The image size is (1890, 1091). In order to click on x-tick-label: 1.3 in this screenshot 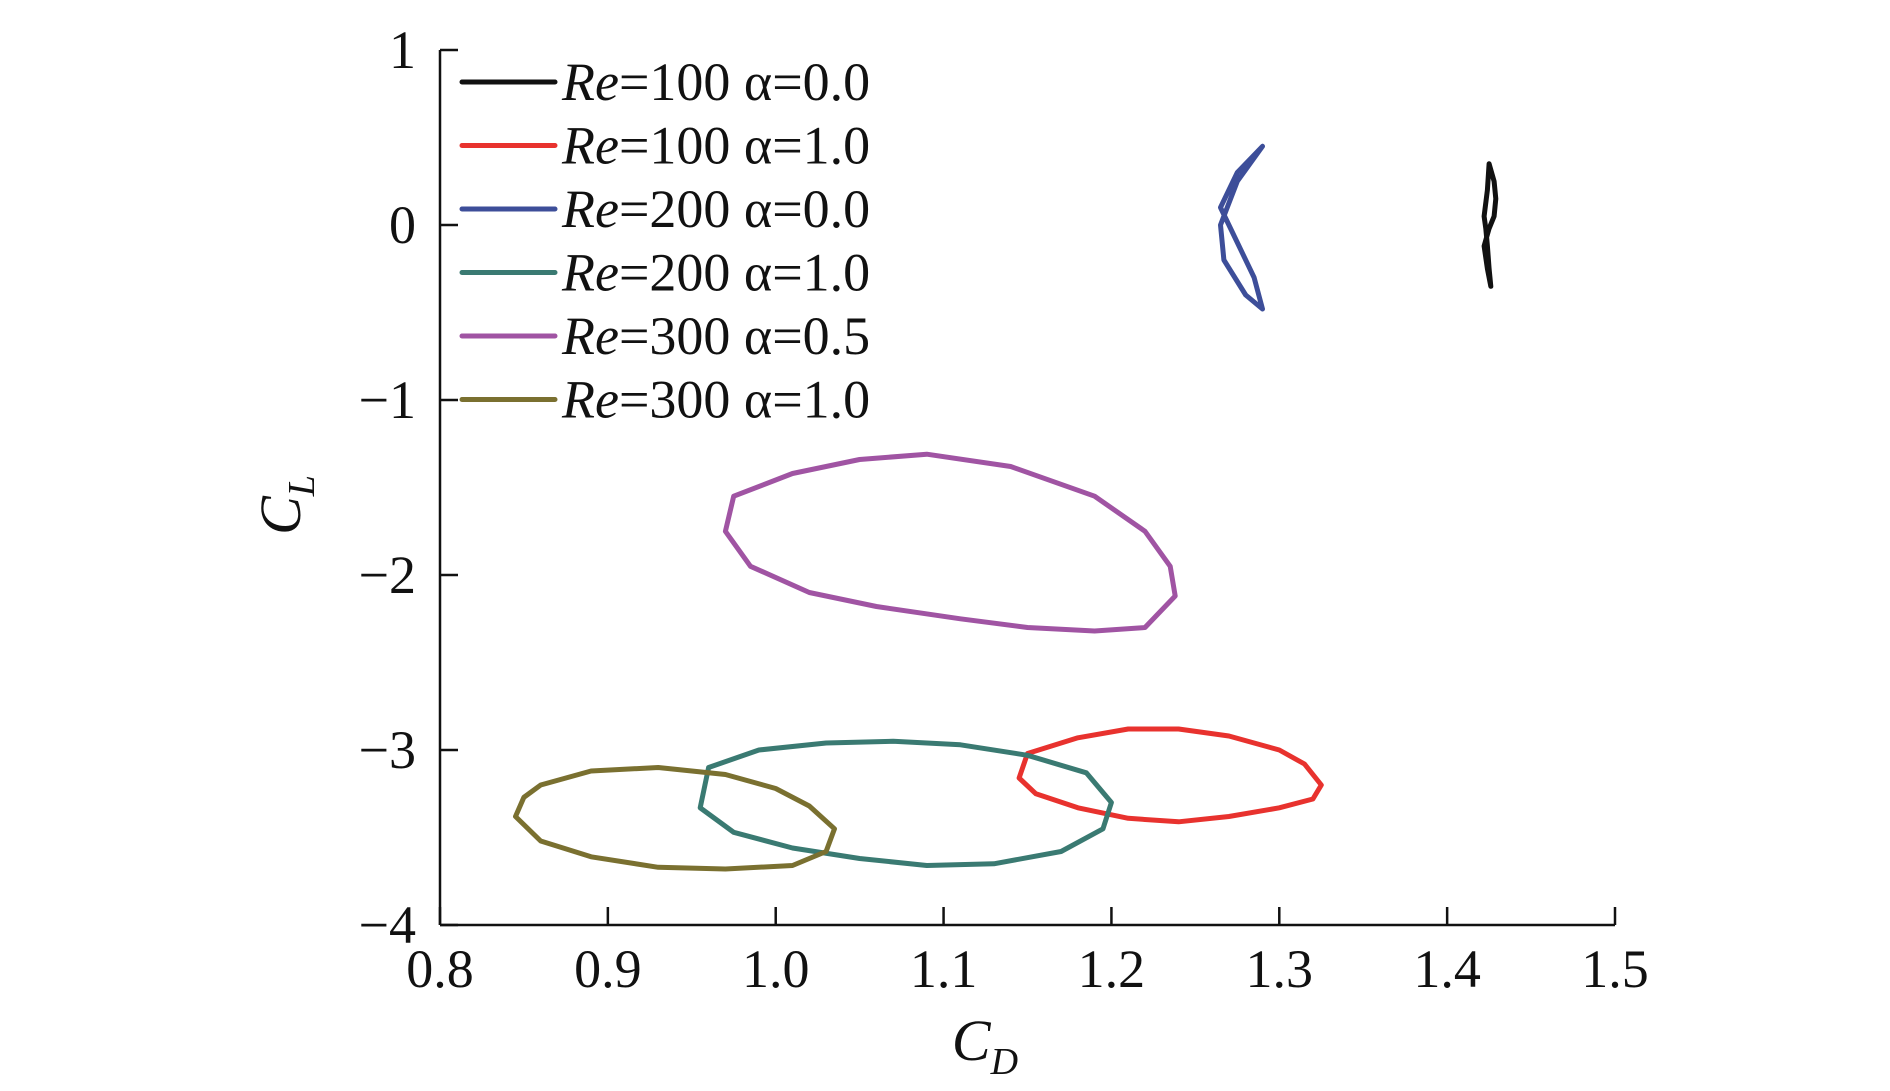, I will do `click(1280, 969)`.